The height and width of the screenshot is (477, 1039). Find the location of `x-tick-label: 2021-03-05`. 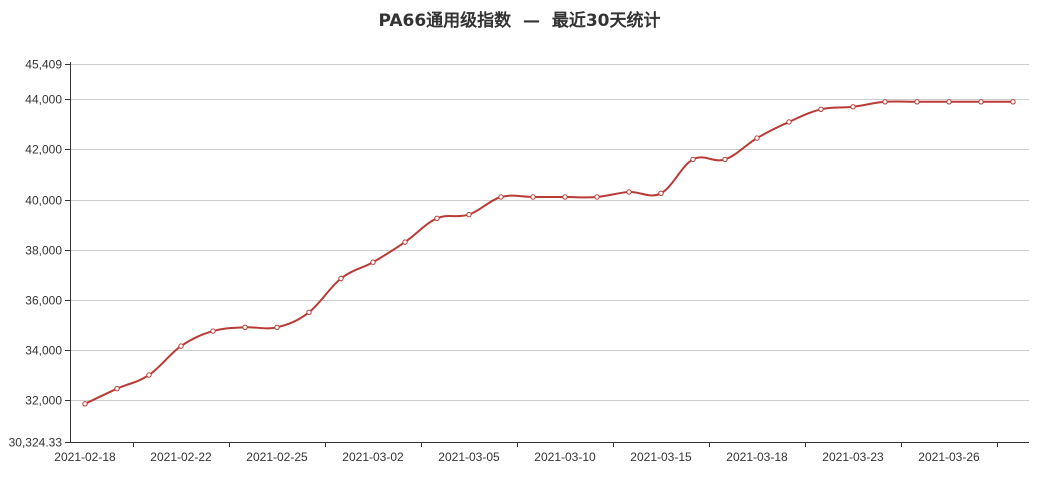

x-tick-label: 2021-03-05 is located at coordinates (469, 457).